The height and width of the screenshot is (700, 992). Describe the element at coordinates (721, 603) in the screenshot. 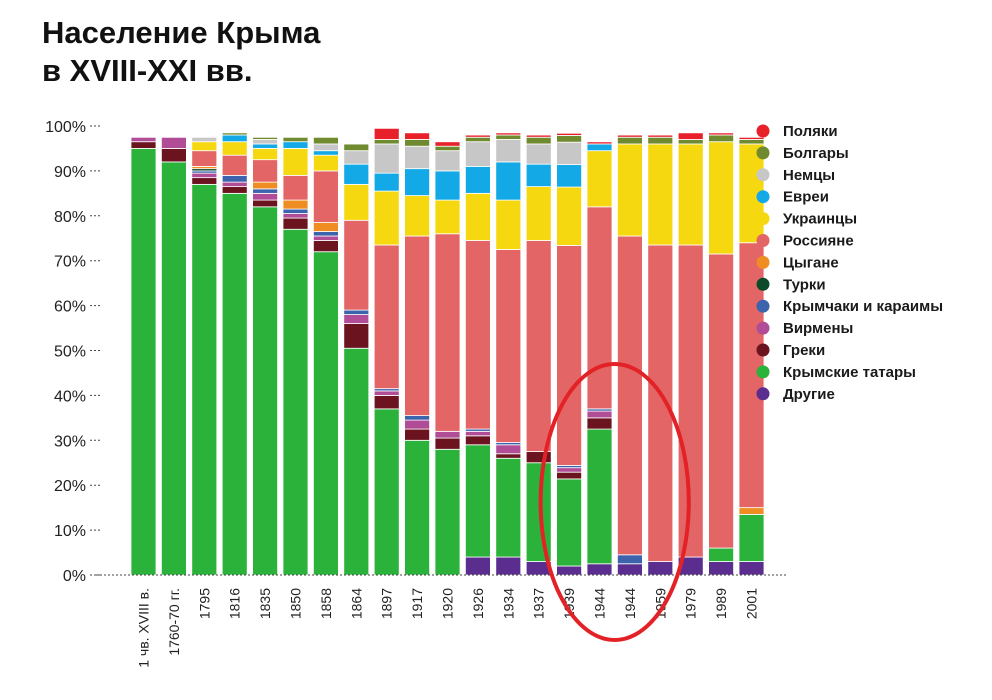

I see `x-tick-label: 1989` at that location.